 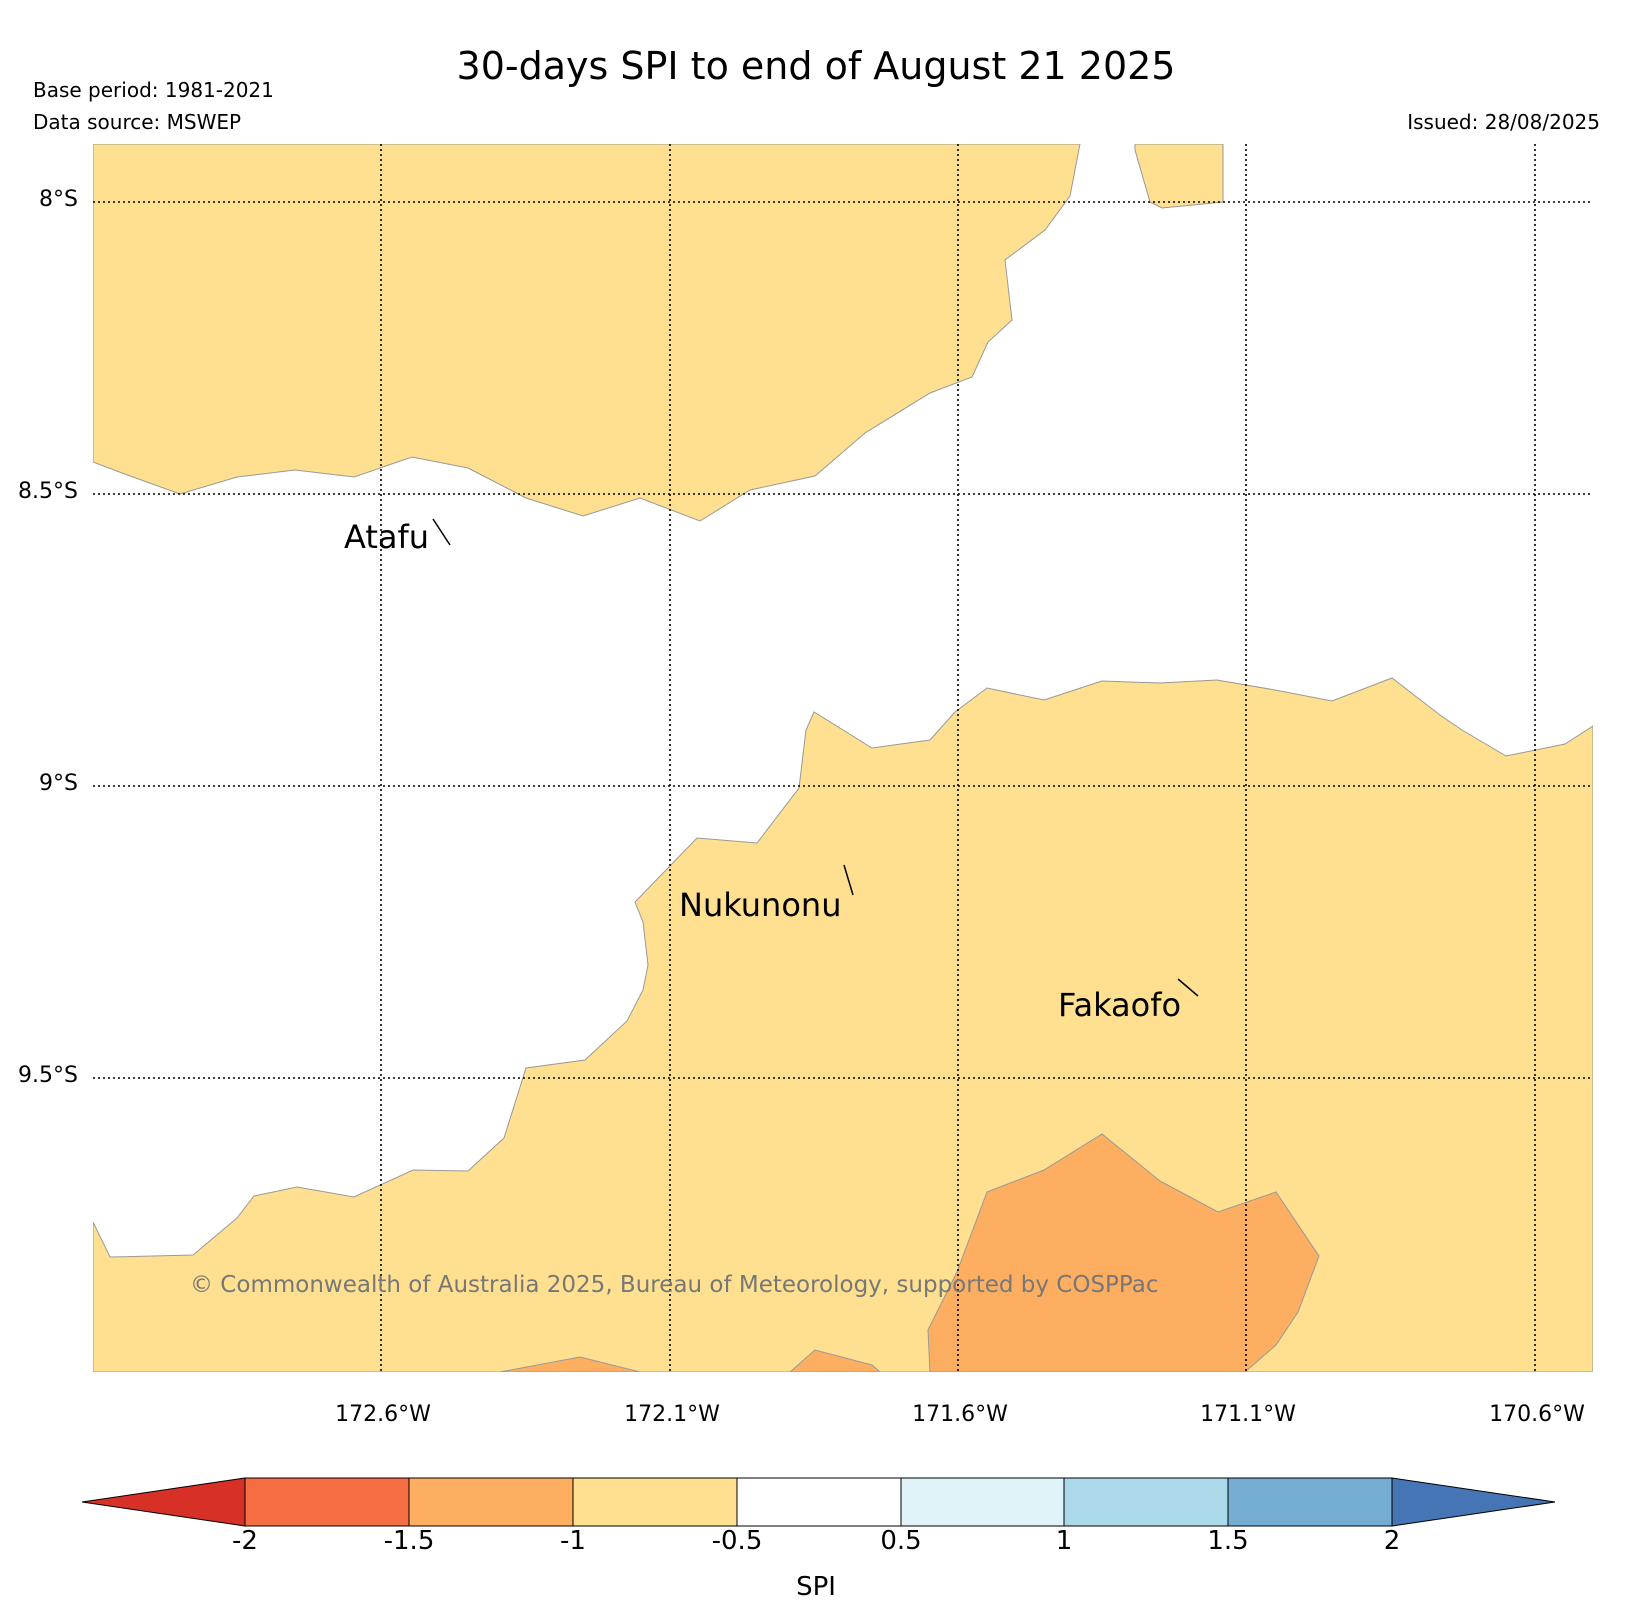 What do you see at coordinates (1537, 1414) in the screenshot?
I see `lon-tick-label: 170.6°W` at bounding box center [1537, 1414].